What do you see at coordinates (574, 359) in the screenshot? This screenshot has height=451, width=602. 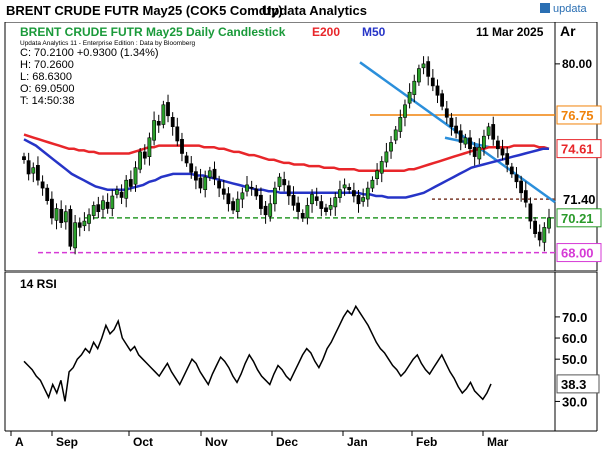 I see `rsi-tick-label: 50.0` at bounding box center [574, 359].